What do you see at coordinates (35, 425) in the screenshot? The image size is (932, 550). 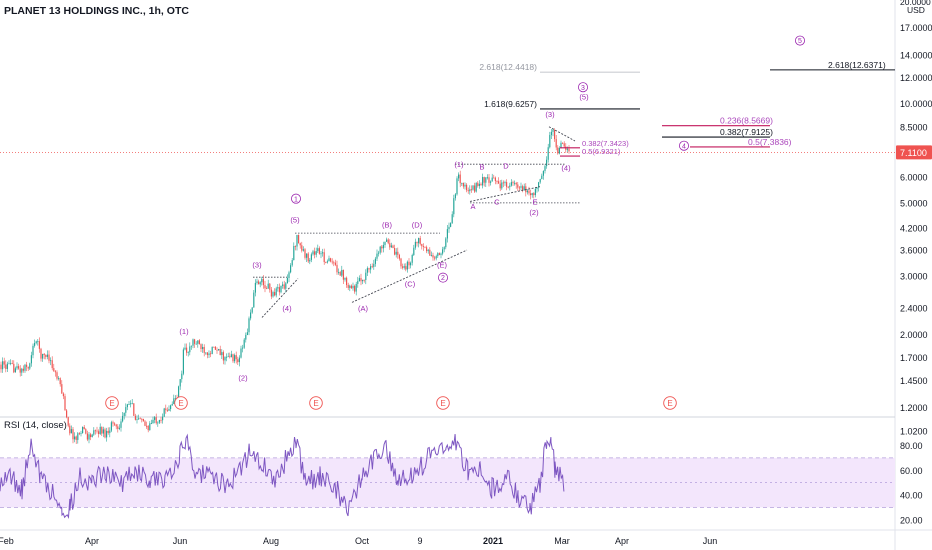 I see `rsi-title: RSI (14, close)` at bounding box center [35, 425].